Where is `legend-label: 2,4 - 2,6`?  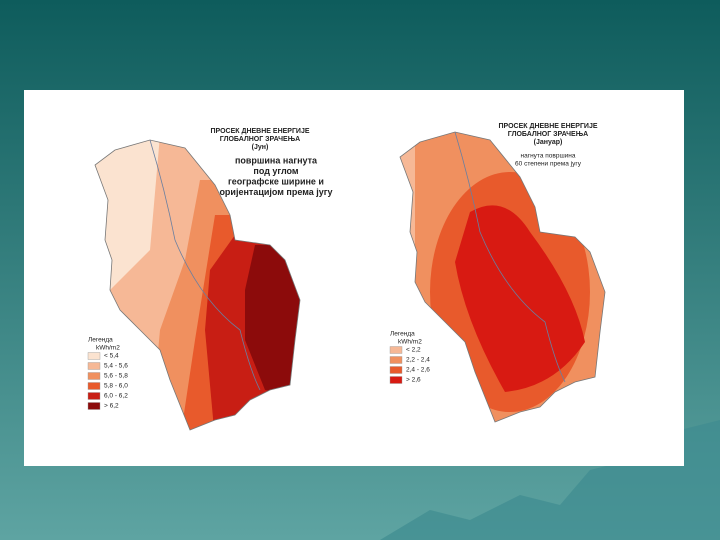
legend-label: 2,4 - 2,6 is located at coordinates (418, 370).